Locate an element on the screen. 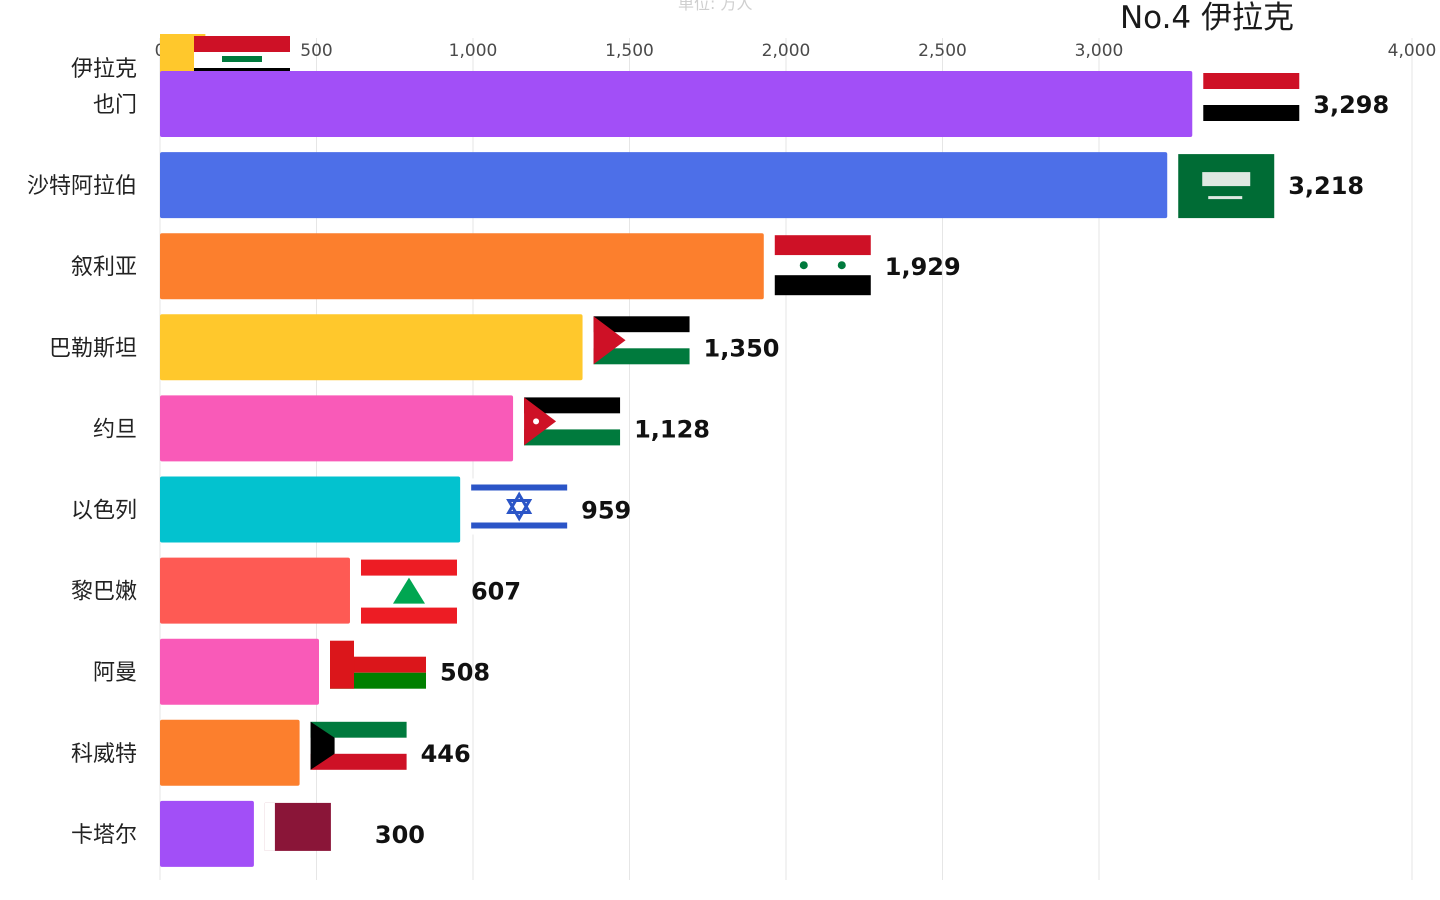  x-tick-label: 2,500 is located at coordinates (942, 51).